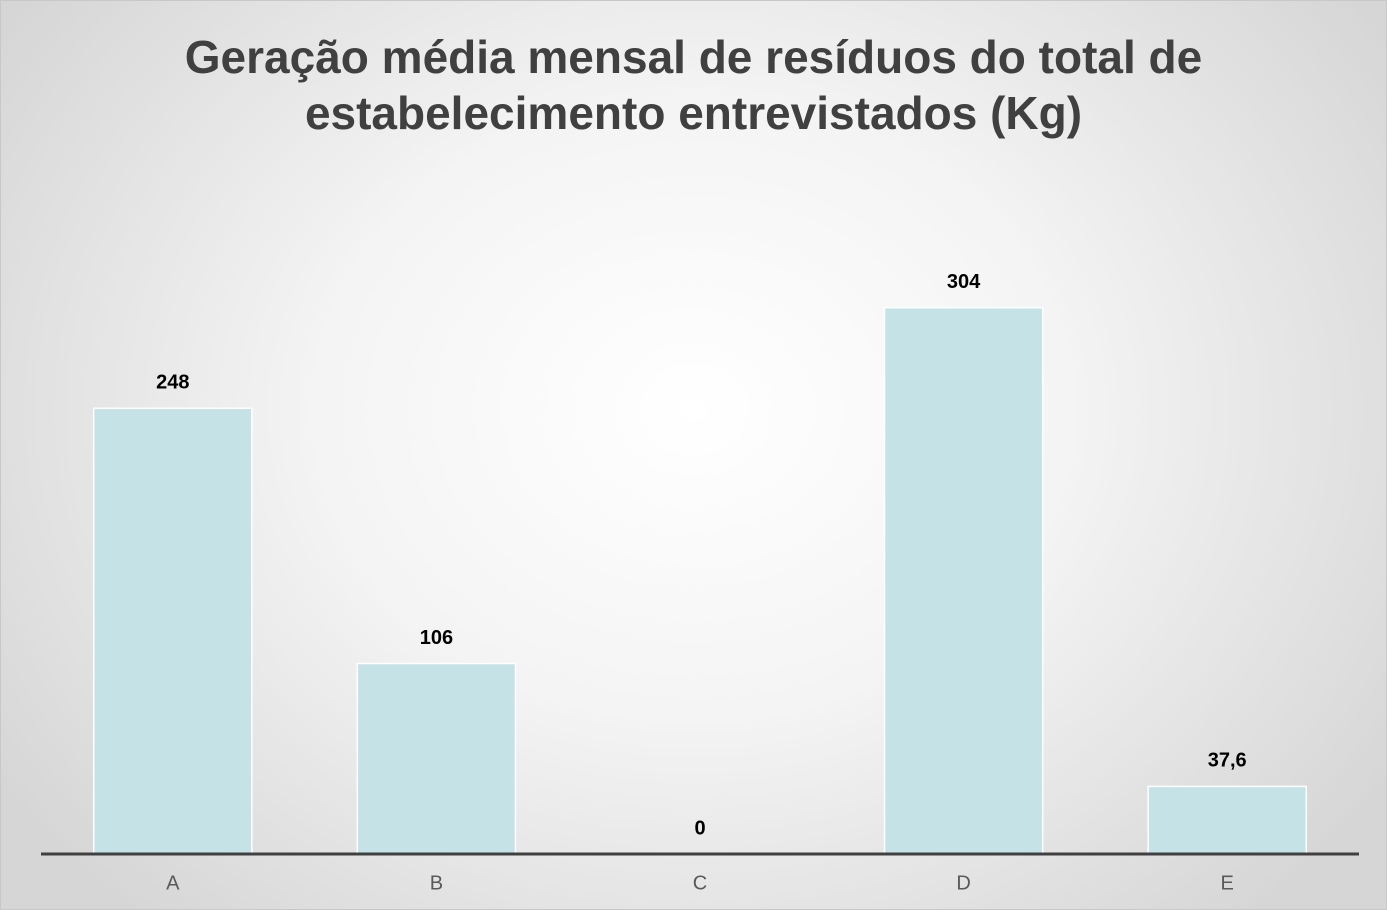 This screenshot has height=910, width=1387. Describe the element at coordinates (1227, 761) in the screenshot. I see `value-label: 37,6` at that location.